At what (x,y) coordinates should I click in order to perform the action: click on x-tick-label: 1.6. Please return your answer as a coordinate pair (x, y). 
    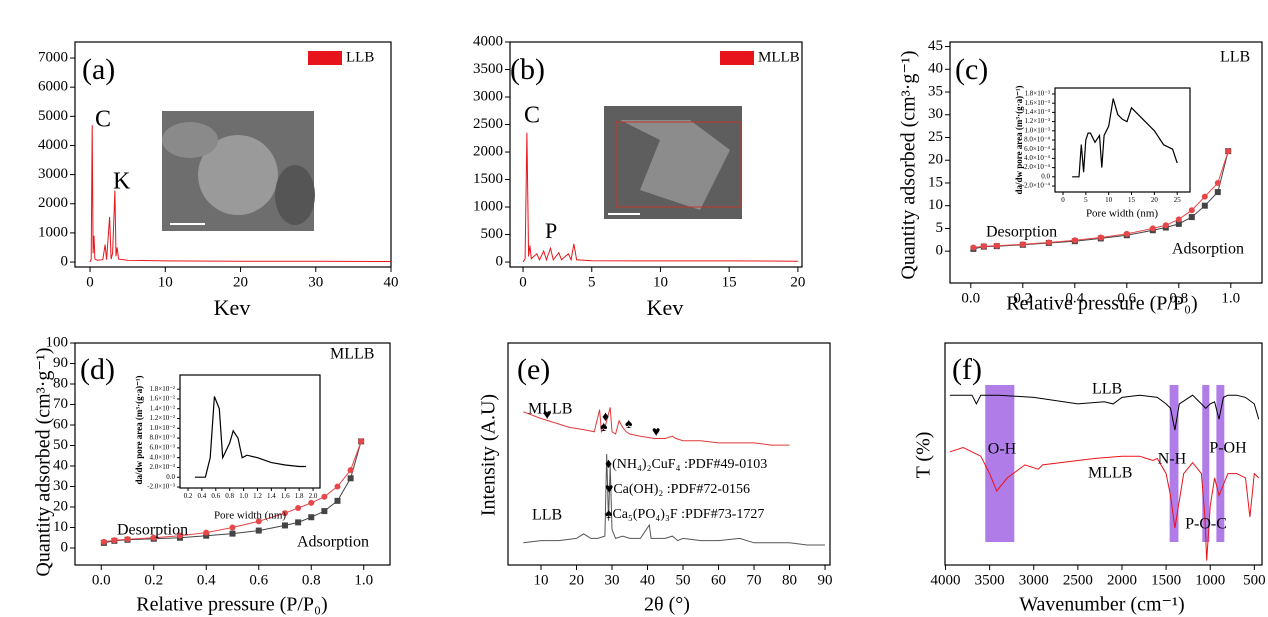
    Looking at the image, I should click on (285, 496).